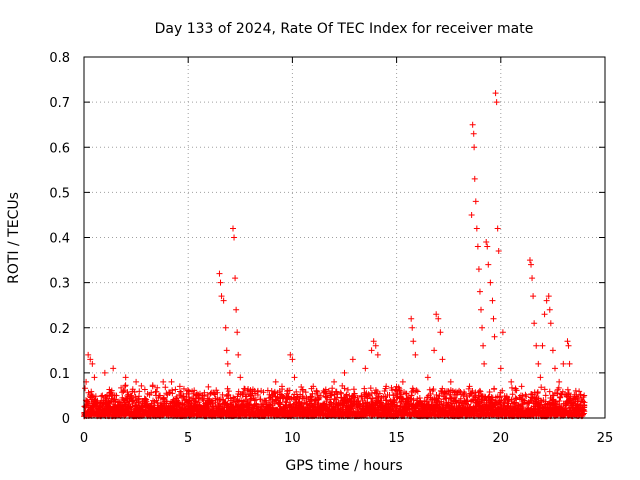 The image size is (640, 480). Describe the element at coordinates (59, 284) in the screenshot. I see `y-tick-label: 0.3` at that location.